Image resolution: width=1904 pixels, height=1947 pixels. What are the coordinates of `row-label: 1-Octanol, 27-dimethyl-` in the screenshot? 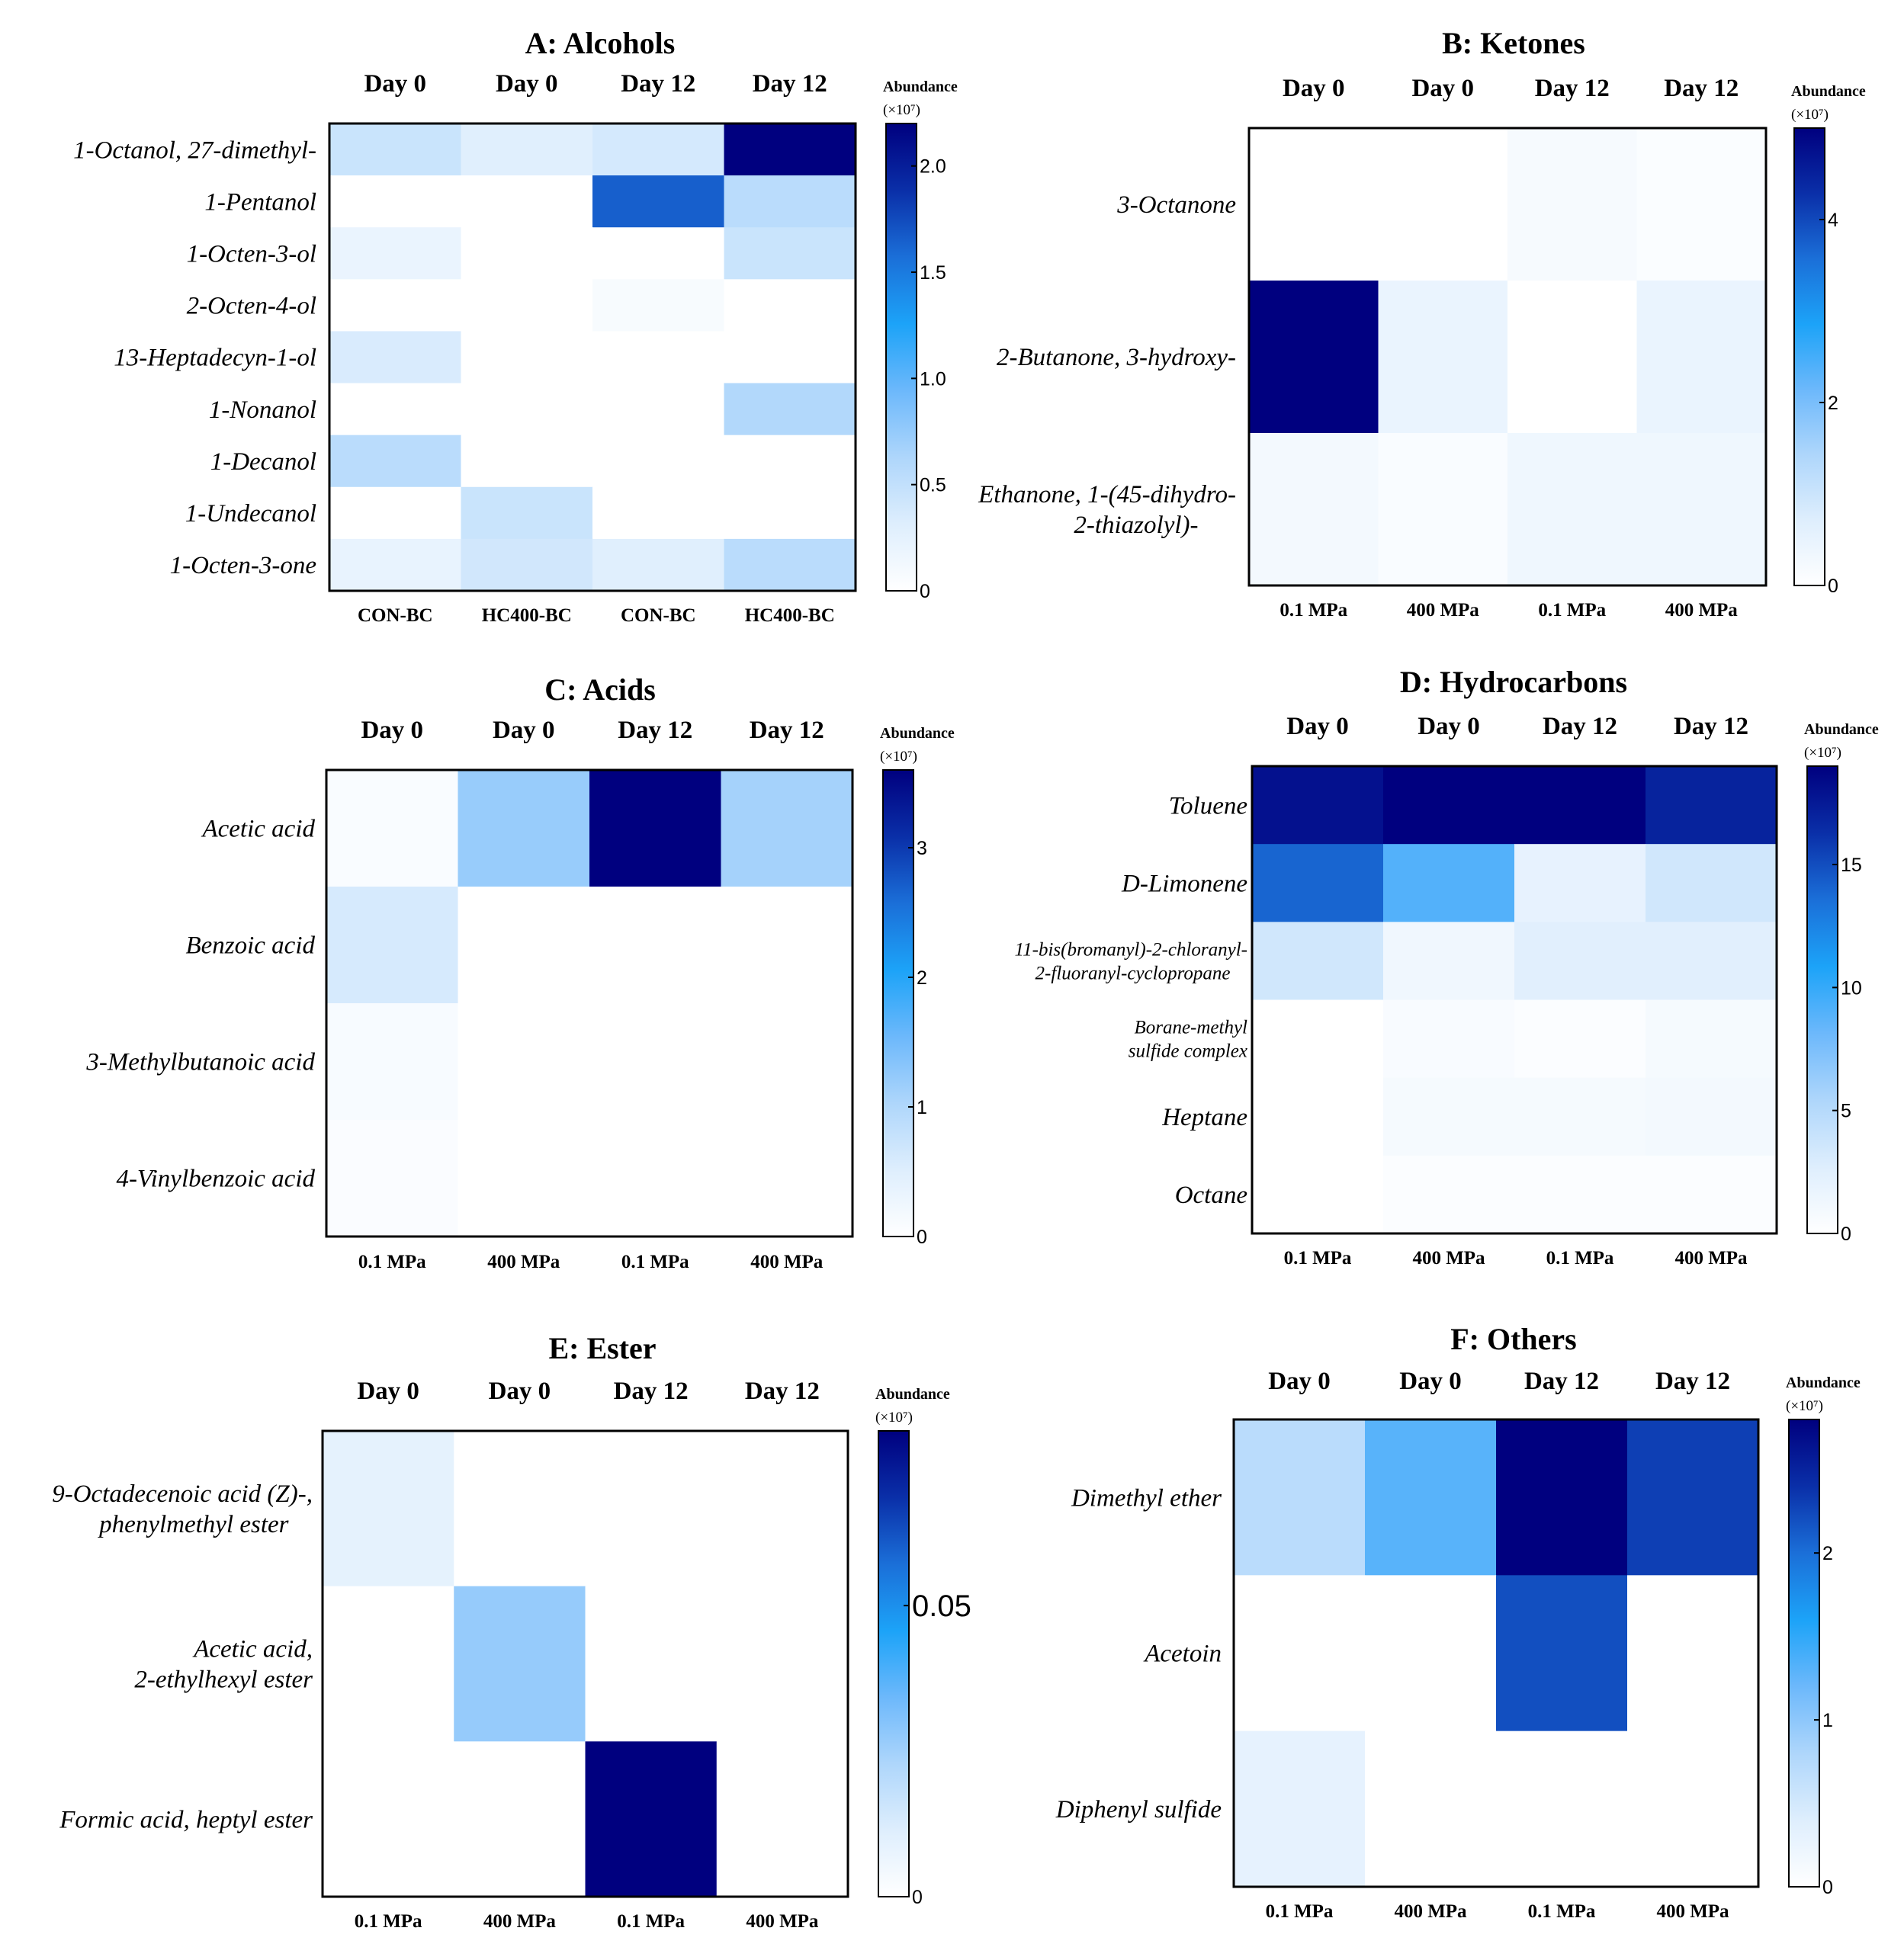 It's located at (194, 150).